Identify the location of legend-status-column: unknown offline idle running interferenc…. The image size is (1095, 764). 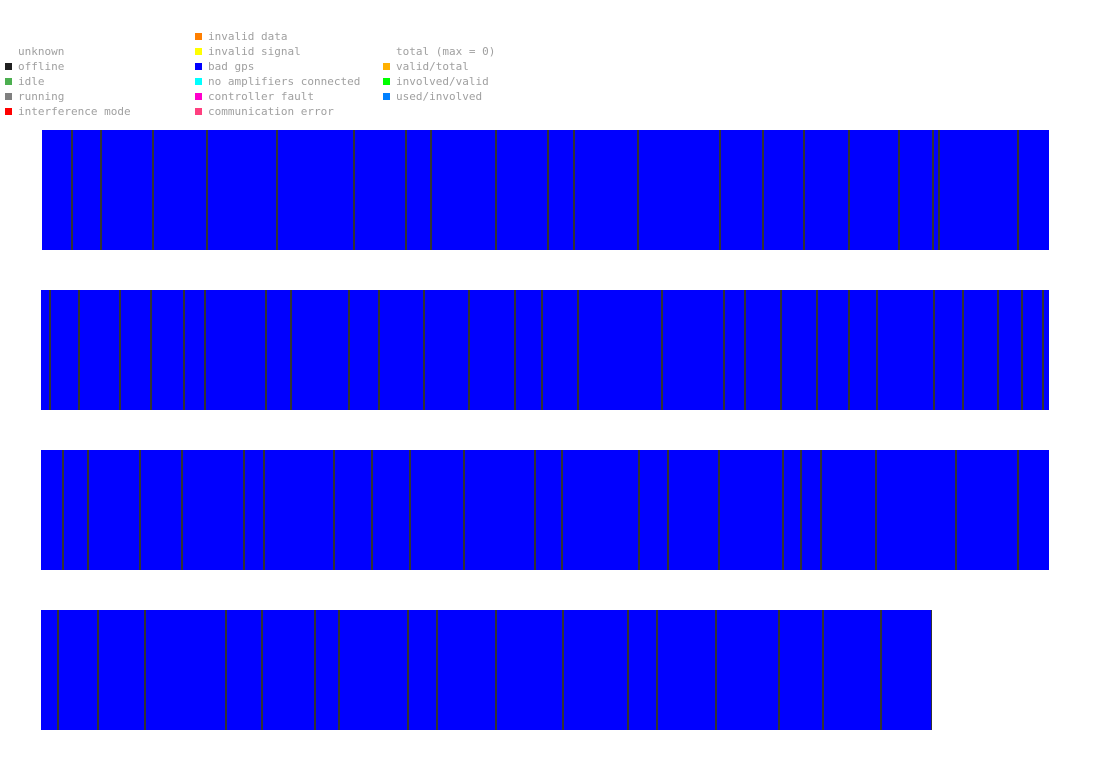
(68, 81).